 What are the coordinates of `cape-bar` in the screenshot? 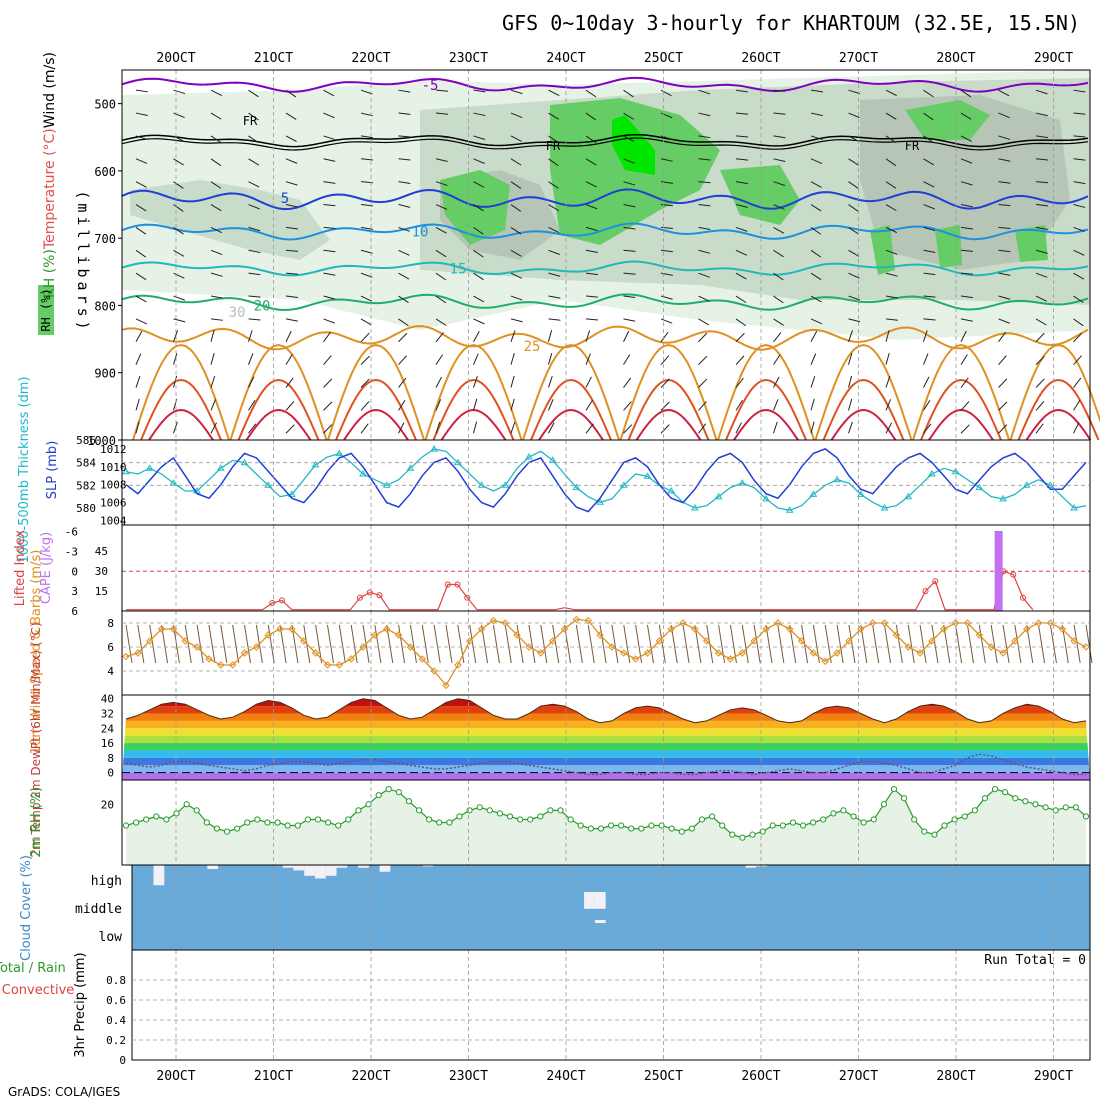 It's located at (999, 571).